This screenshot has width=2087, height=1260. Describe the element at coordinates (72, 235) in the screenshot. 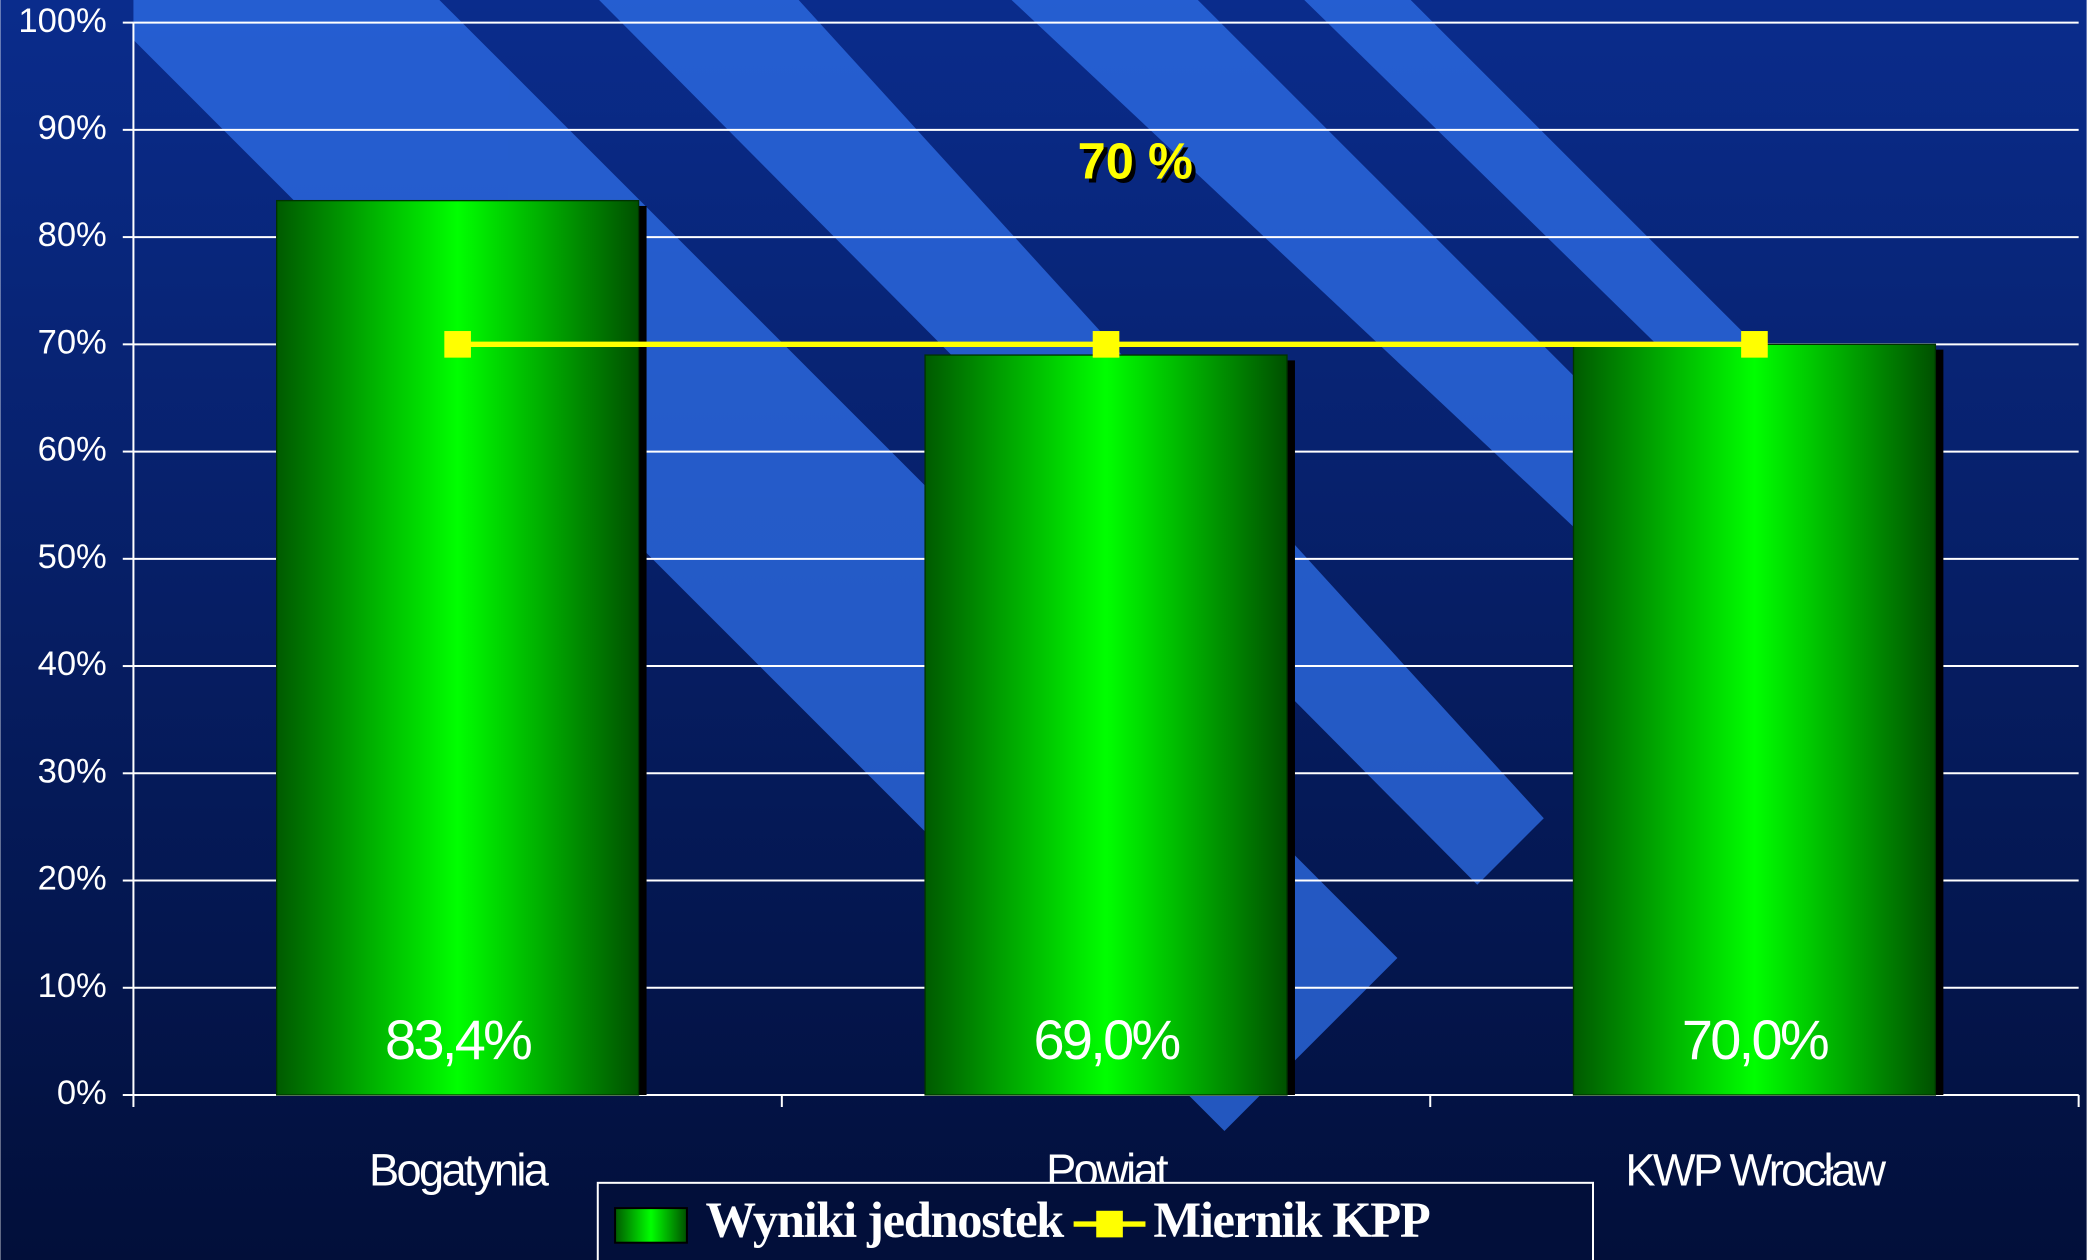

I see `y-tick-label: 80%` at that location.